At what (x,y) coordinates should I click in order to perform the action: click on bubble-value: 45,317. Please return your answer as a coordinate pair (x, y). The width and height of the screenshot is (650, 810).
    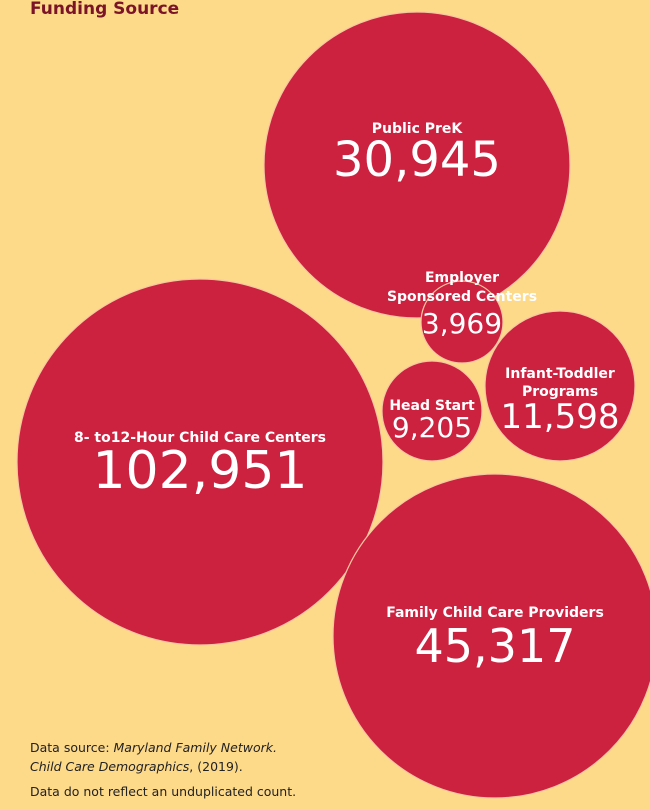
    Looking at the image, I should click on (495, 646).